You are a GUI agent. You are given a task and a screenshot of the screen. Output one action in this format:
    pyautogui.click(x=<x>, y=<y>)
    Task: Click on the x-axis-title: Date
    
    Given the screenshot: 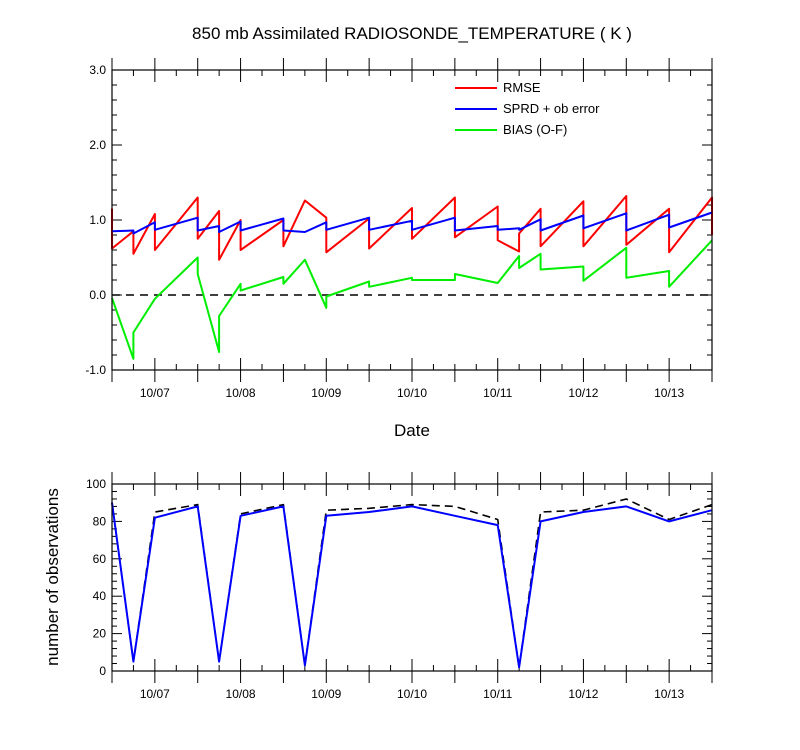 What is the action you would take?
    pyautogui.click(x=412, y=430)
    